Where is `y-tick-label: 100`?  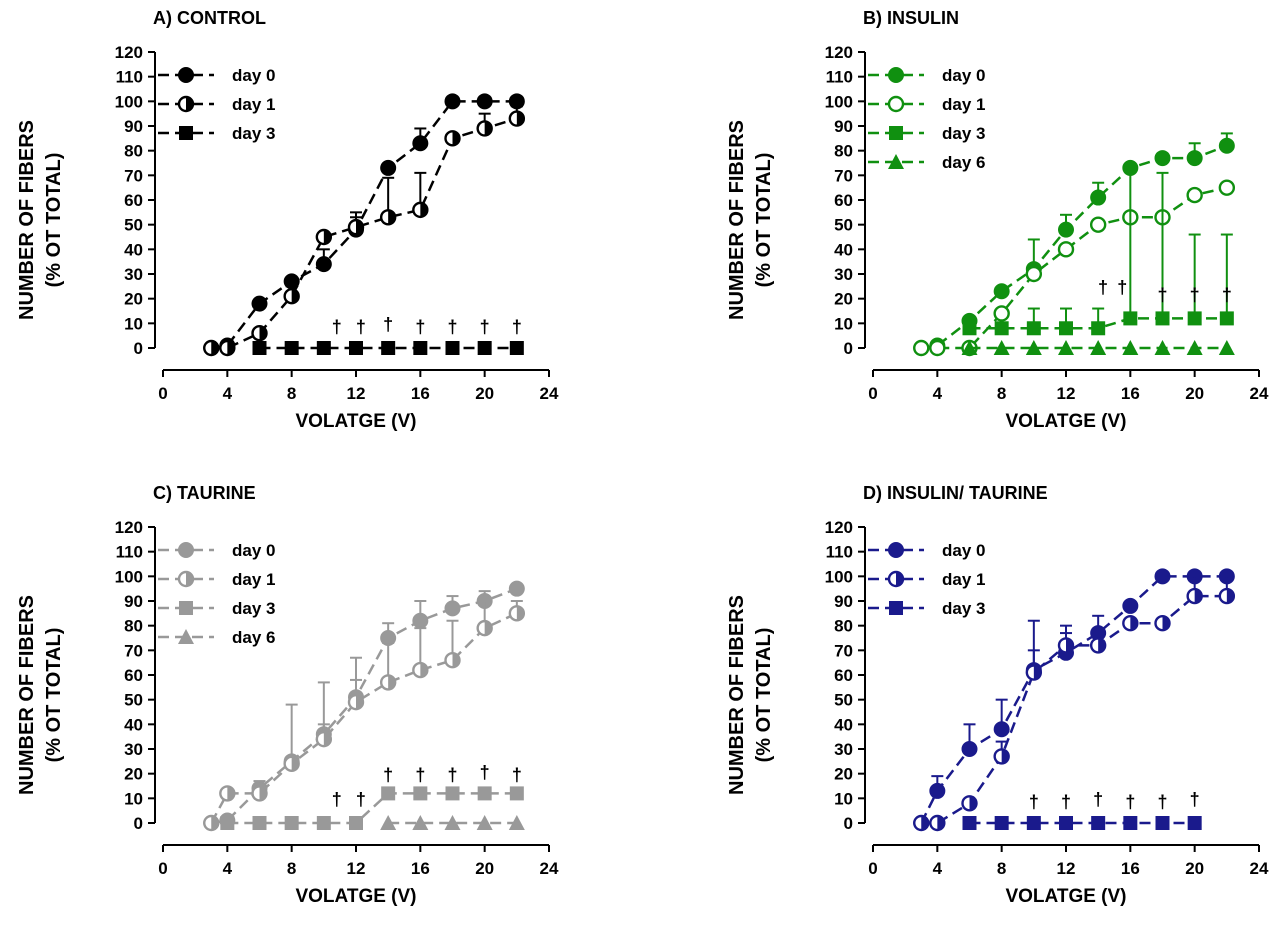
y-tick-label: 100 is located at coordinates (839, 576).